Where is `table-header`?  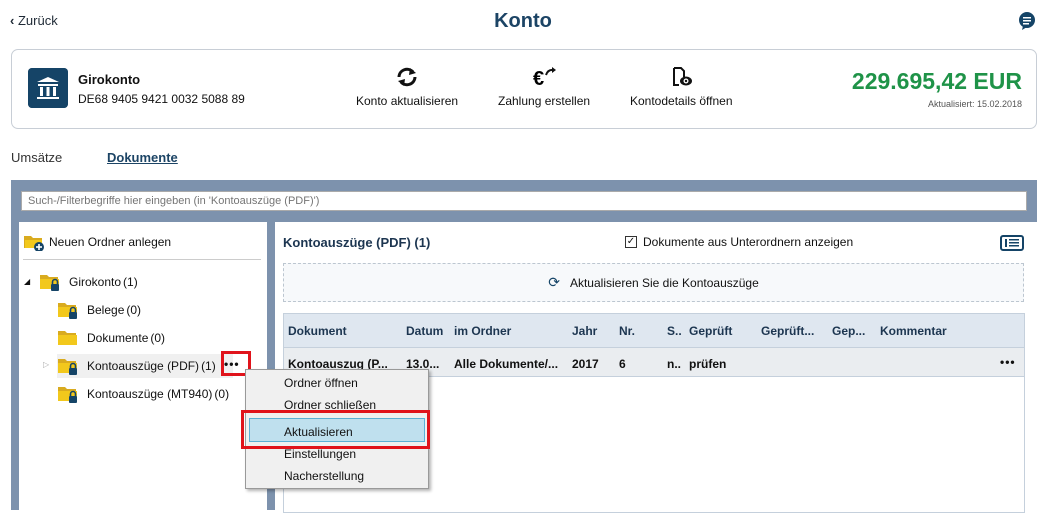
table-header is located at coordinates (654, 330).